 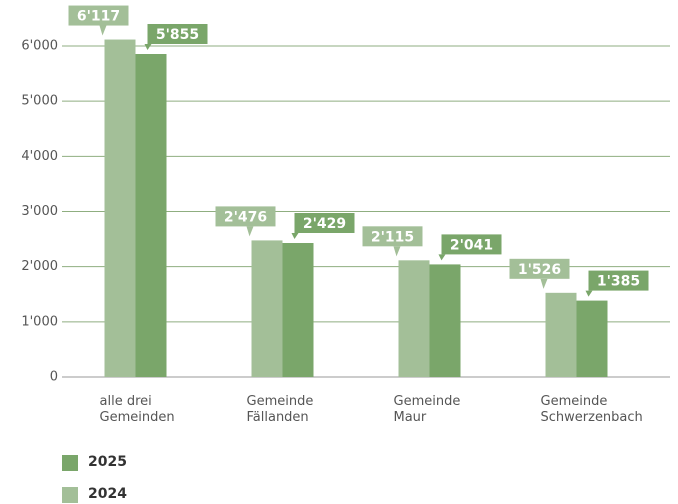 I want to click on data-label: 2'041, so click(x=471, y=245).